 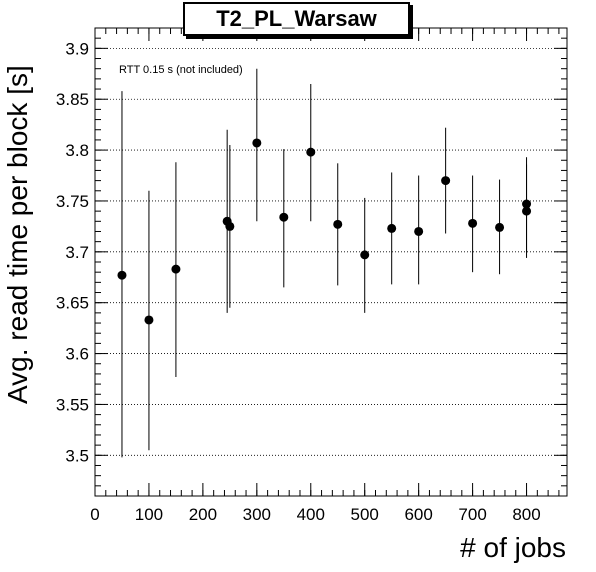 I want to click on x-tick-label: 100, so click(x=149, y=514).